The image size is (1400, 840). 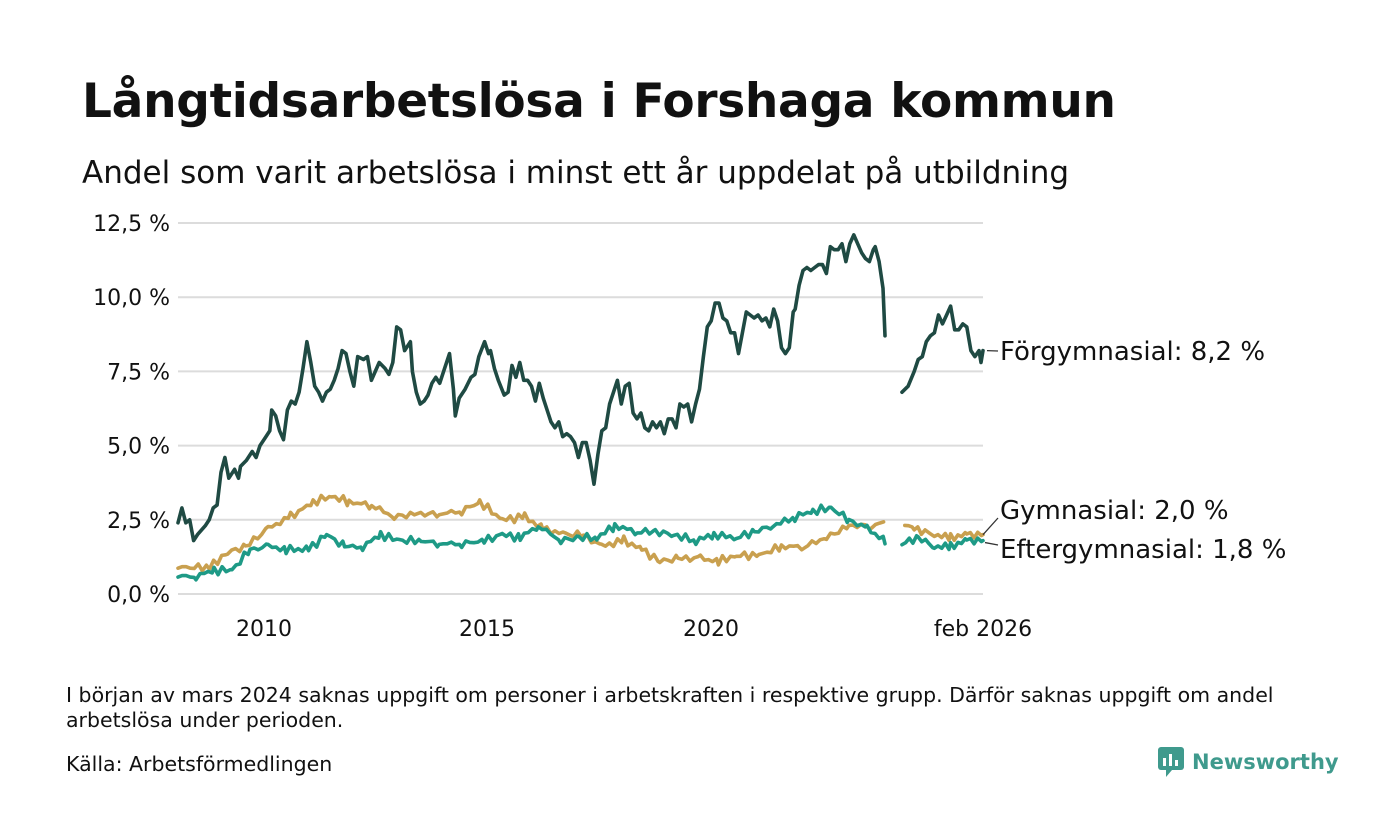 What do you see at coordinates (131, 298) in the screenshot?
I see `y-tick-label: 10,0 %` at bounding box center [131, 298].